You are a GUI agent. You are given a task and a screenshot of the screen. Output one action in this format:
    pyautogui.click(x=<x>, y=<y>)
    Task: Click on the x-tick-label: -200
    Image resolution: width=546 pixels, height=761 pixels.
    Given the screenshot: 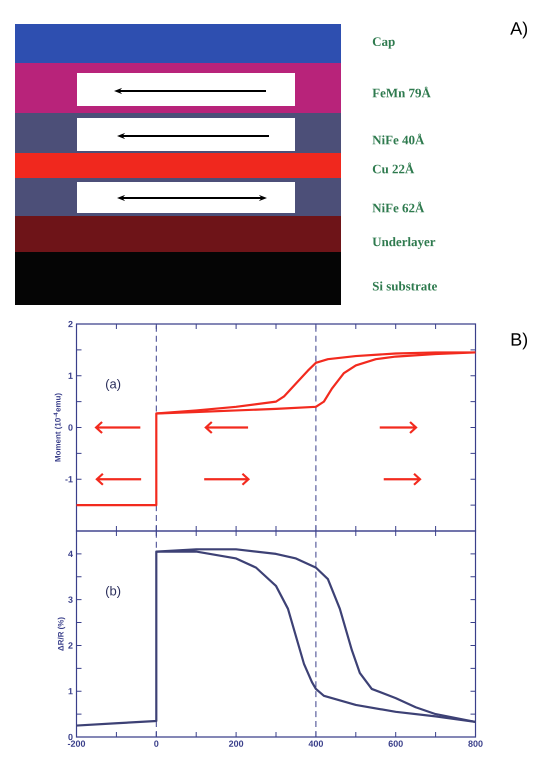 What is the action you would take?
    pyautogui.click(x=77, y=743)
    